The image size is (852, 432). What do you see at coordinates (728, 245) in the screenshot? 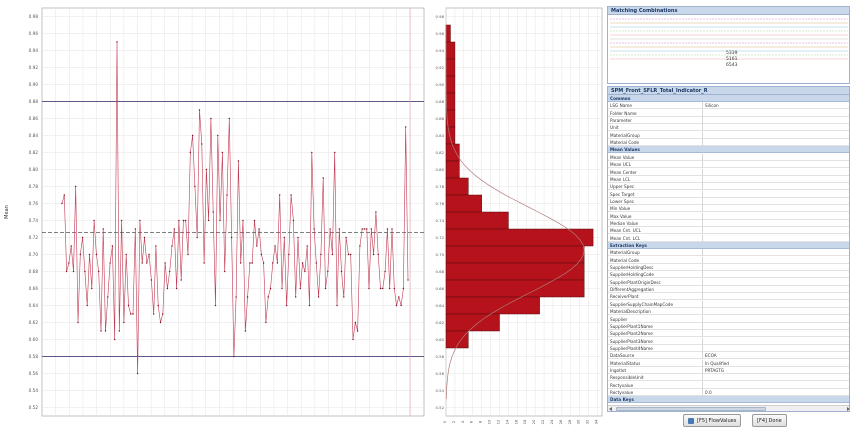
I see `property-section-header: Extraction Keys` at bounding box center [728, 245].